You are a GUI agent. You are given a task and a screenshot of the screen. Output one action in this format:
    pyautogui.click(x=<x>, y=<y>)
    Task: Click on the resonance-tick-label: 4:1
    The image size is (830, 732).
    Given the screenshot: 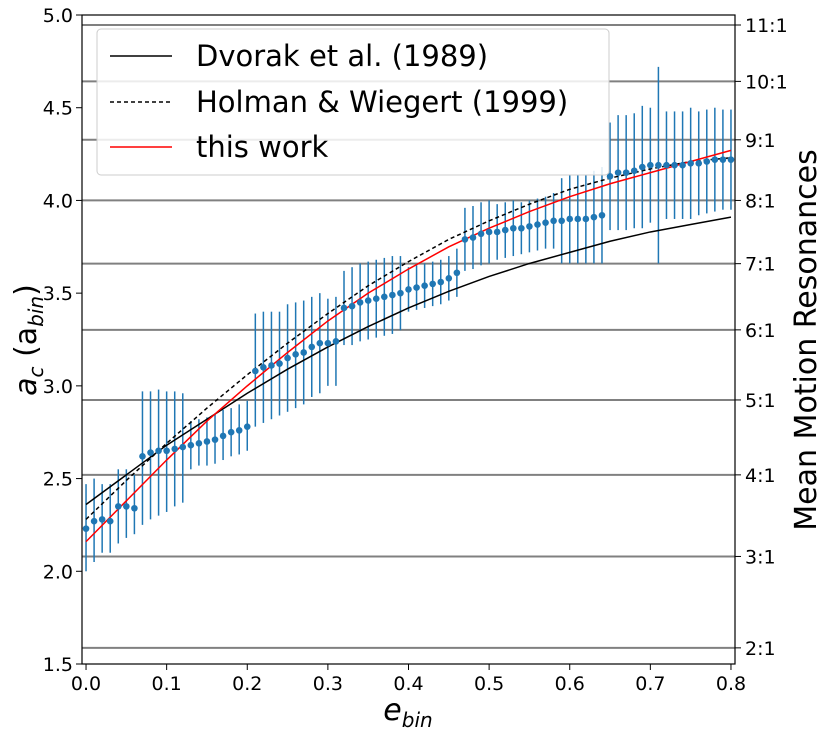 What is the action you would take?
    pyautogui.click(x=760, y=476)
    